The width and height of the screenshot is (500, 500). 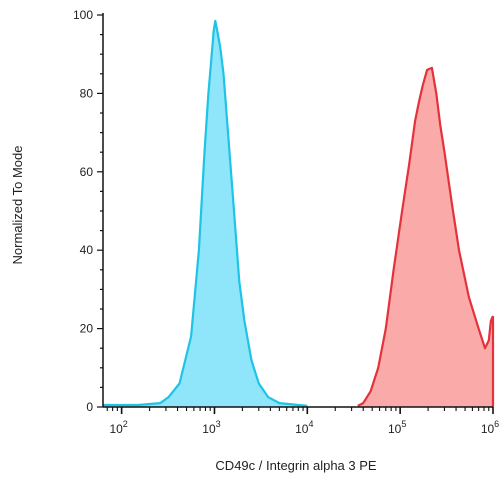 I want to click on x-axis-title: CD49c / Integrin alpha 3 PE, so click(x=295, y=465).